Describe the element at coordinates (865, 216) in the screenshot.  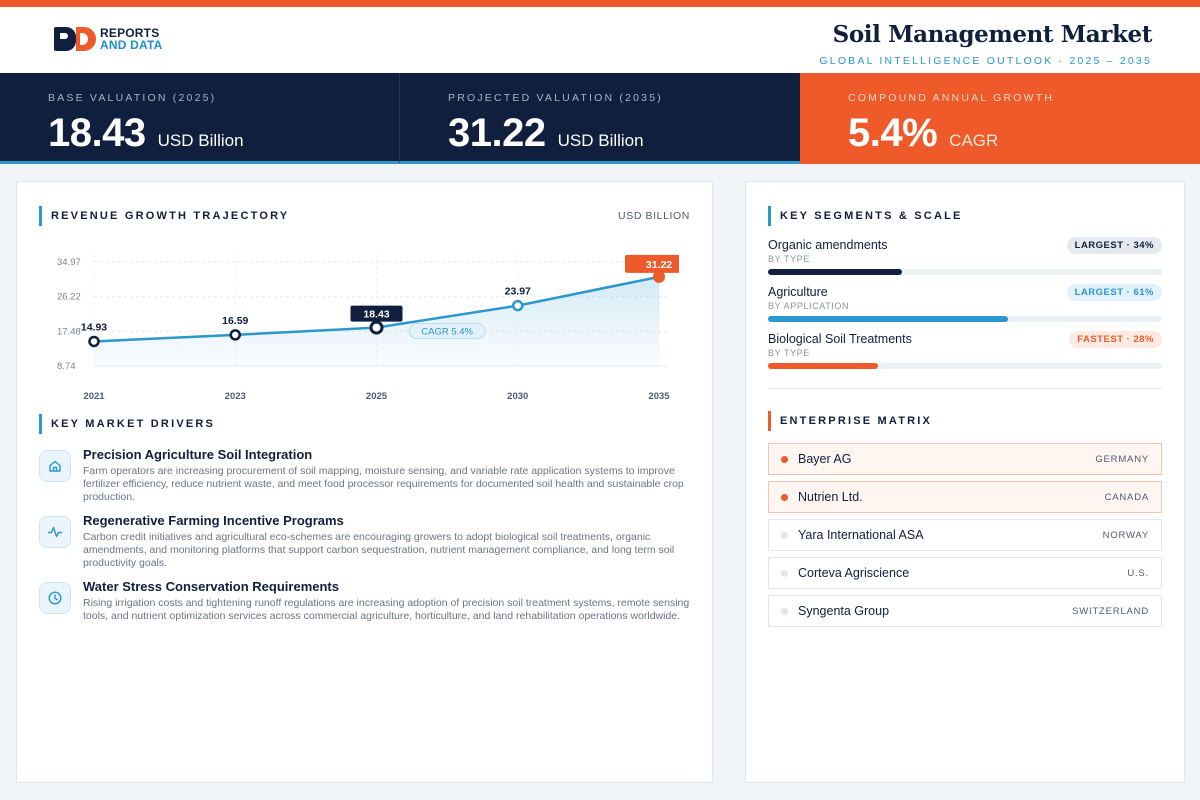
I see `segments-section-title: KEY SEGMENTS & SCALE` at that location.